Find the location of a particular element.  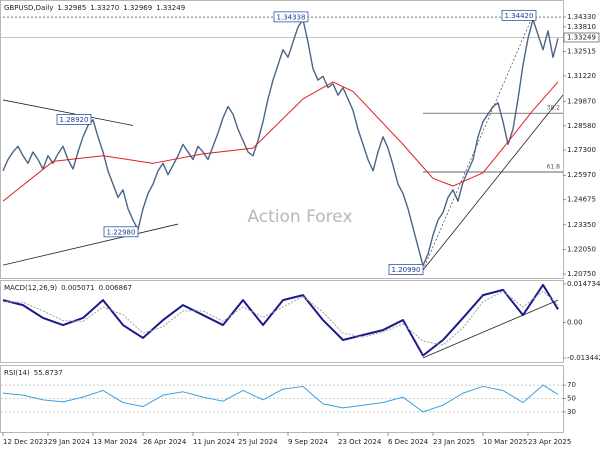

y-tick-label: 1.27300 is located at coordinates (581, 150).